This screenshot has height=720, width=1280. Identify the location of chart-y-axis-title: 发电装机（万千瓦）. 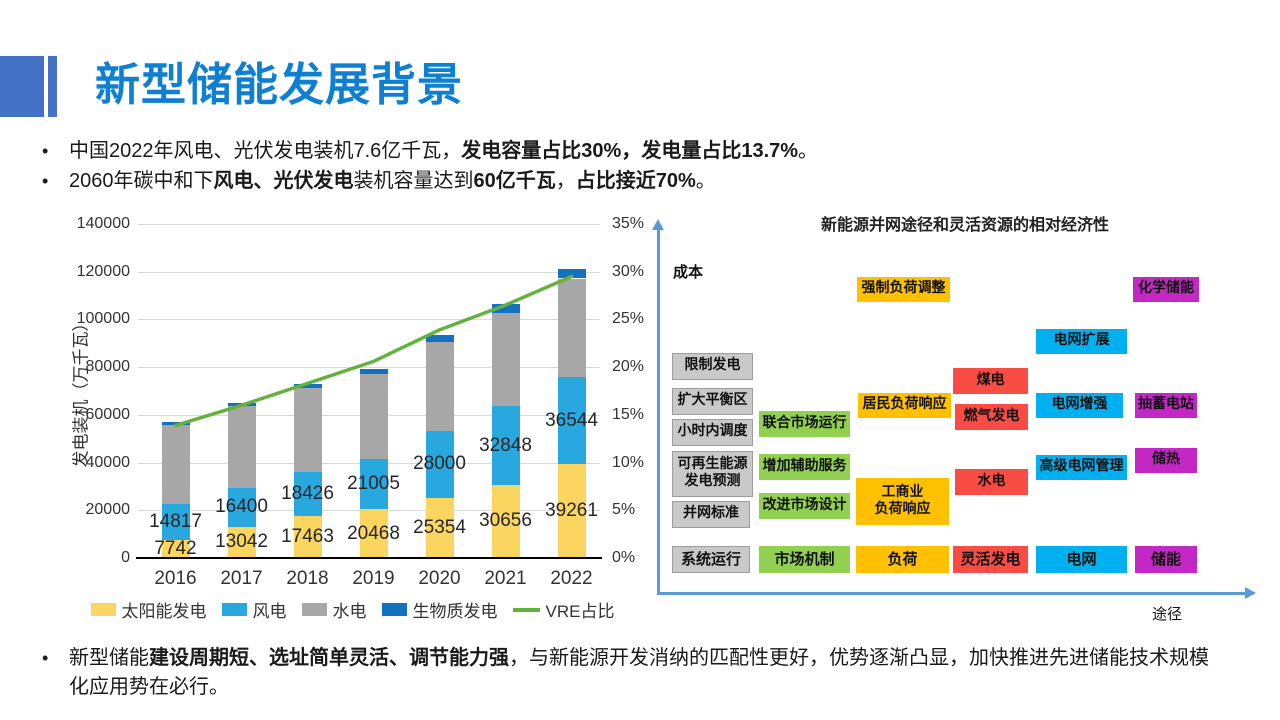
(81, 391).